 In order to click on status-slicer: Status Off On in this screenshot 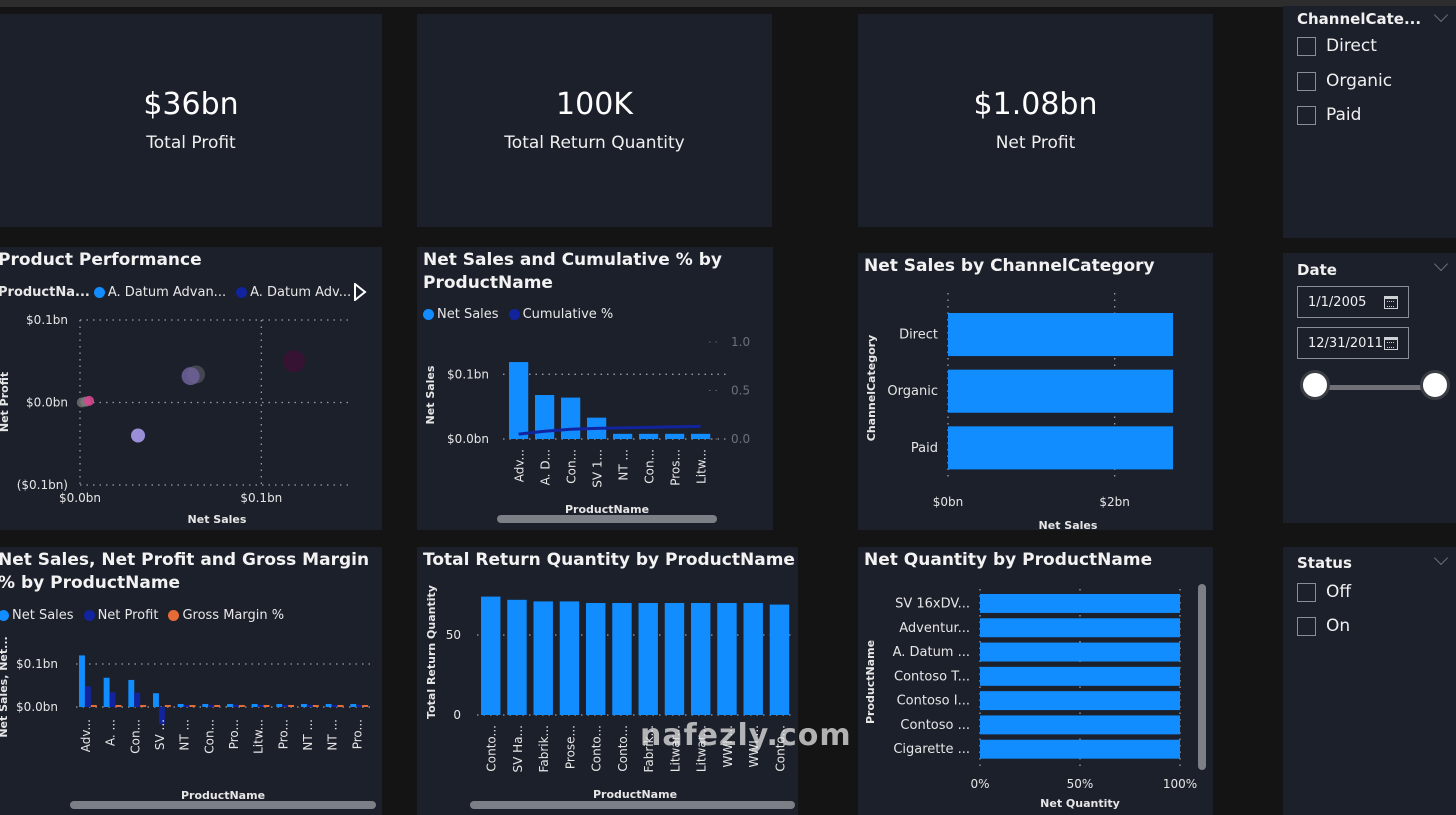, I will do `click(1369, 681)`.